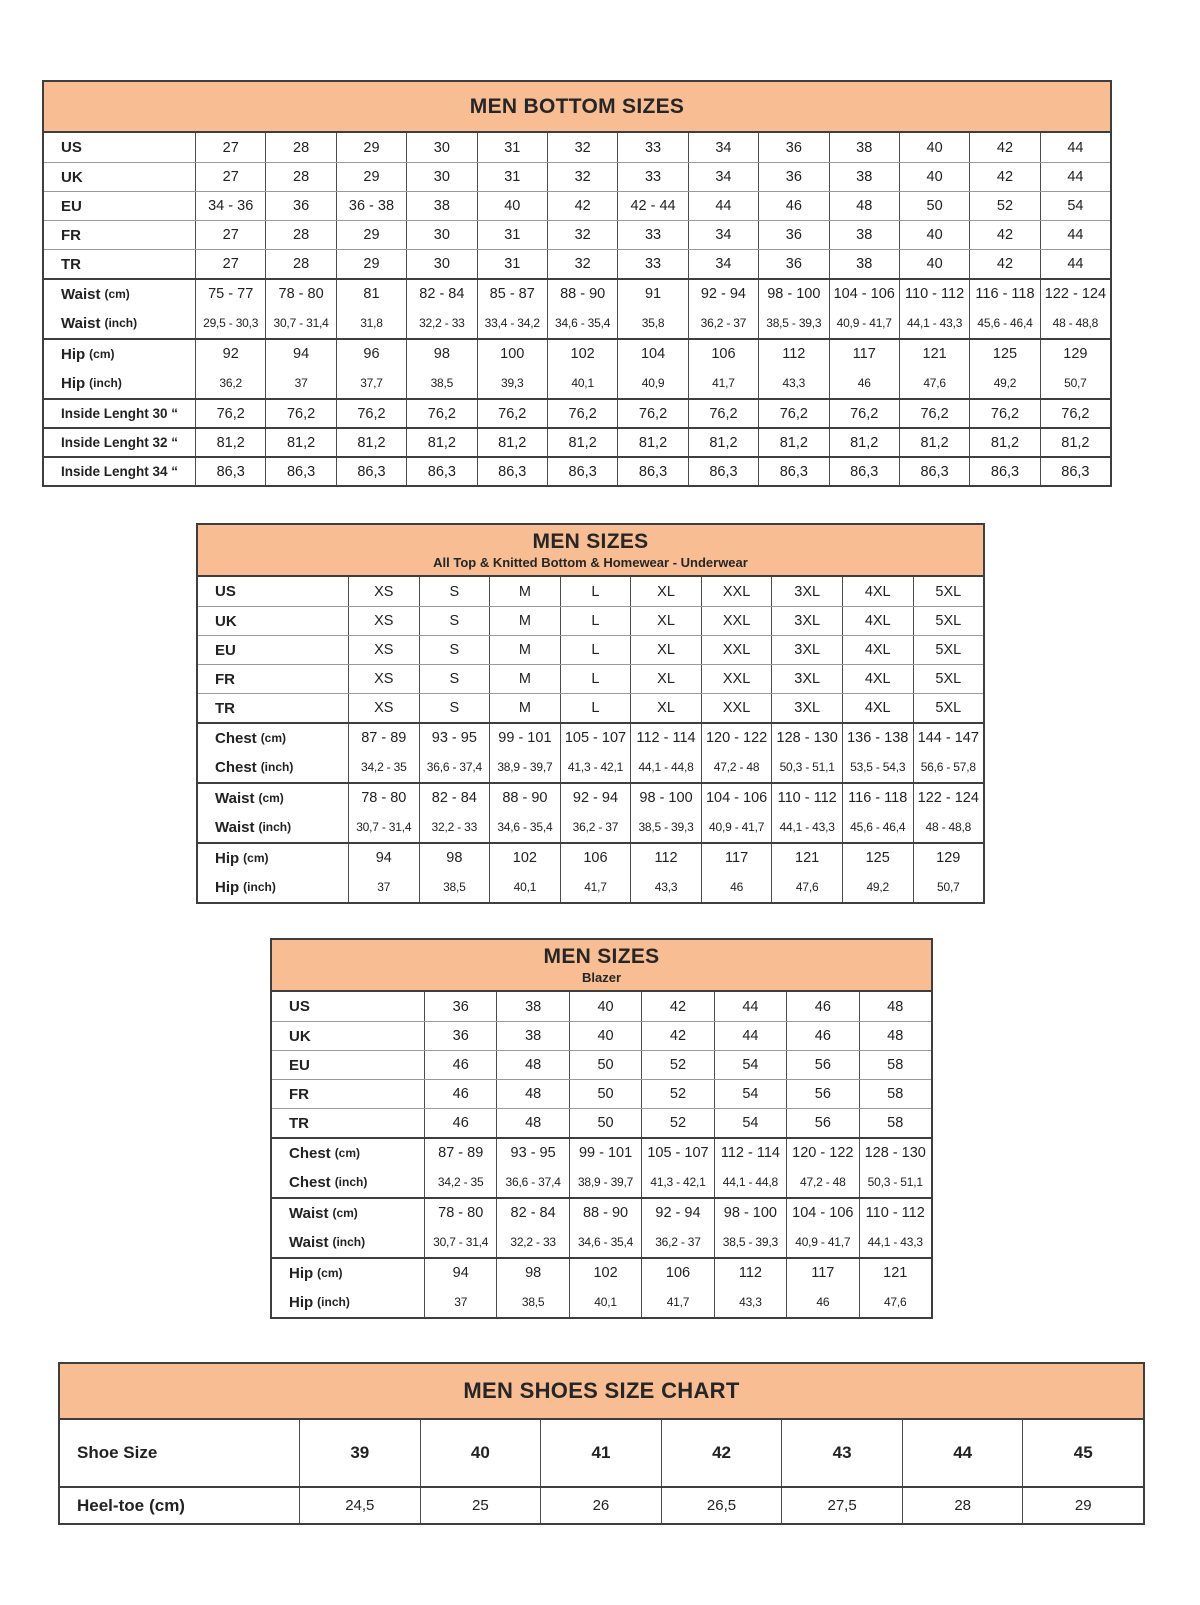  I want to click on table-header: MEN SIZES Blazer, so click(601, 966).